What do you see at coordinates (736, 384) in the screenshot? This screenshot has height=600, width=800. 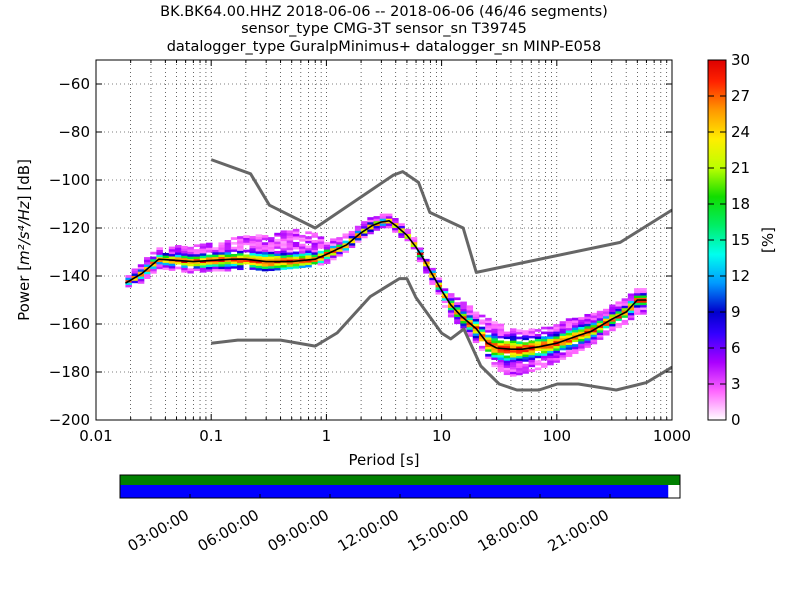 I see `colorbar-tick-label: 3` at bounding box center [736, 384].